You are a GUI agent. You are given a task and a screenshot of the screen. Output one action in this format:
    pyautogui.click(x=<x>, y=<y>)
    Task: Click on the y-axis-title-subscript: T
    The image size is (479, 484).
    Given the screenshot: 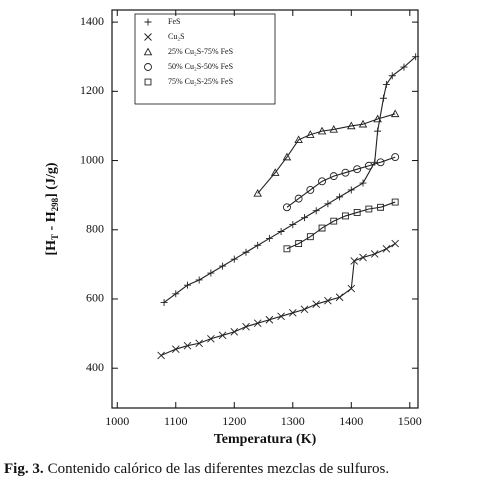 What is the action you would take?
    pyautogui.click(x=55, y=237)
    